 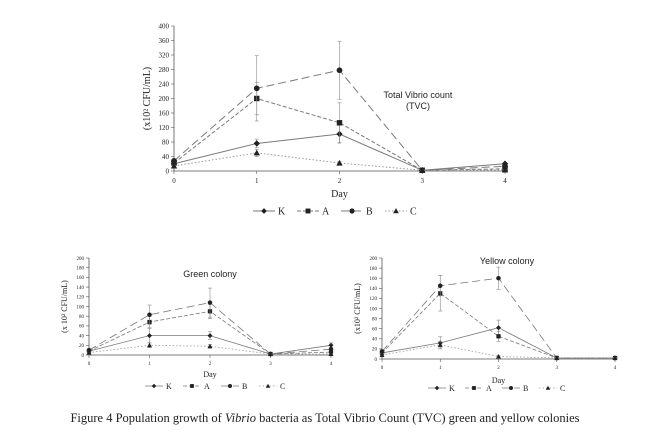 What do you see at coordinates (240, 418) in the screenshot?
I see `caption-italic: Vibrio` at bounding box center [240, 418].